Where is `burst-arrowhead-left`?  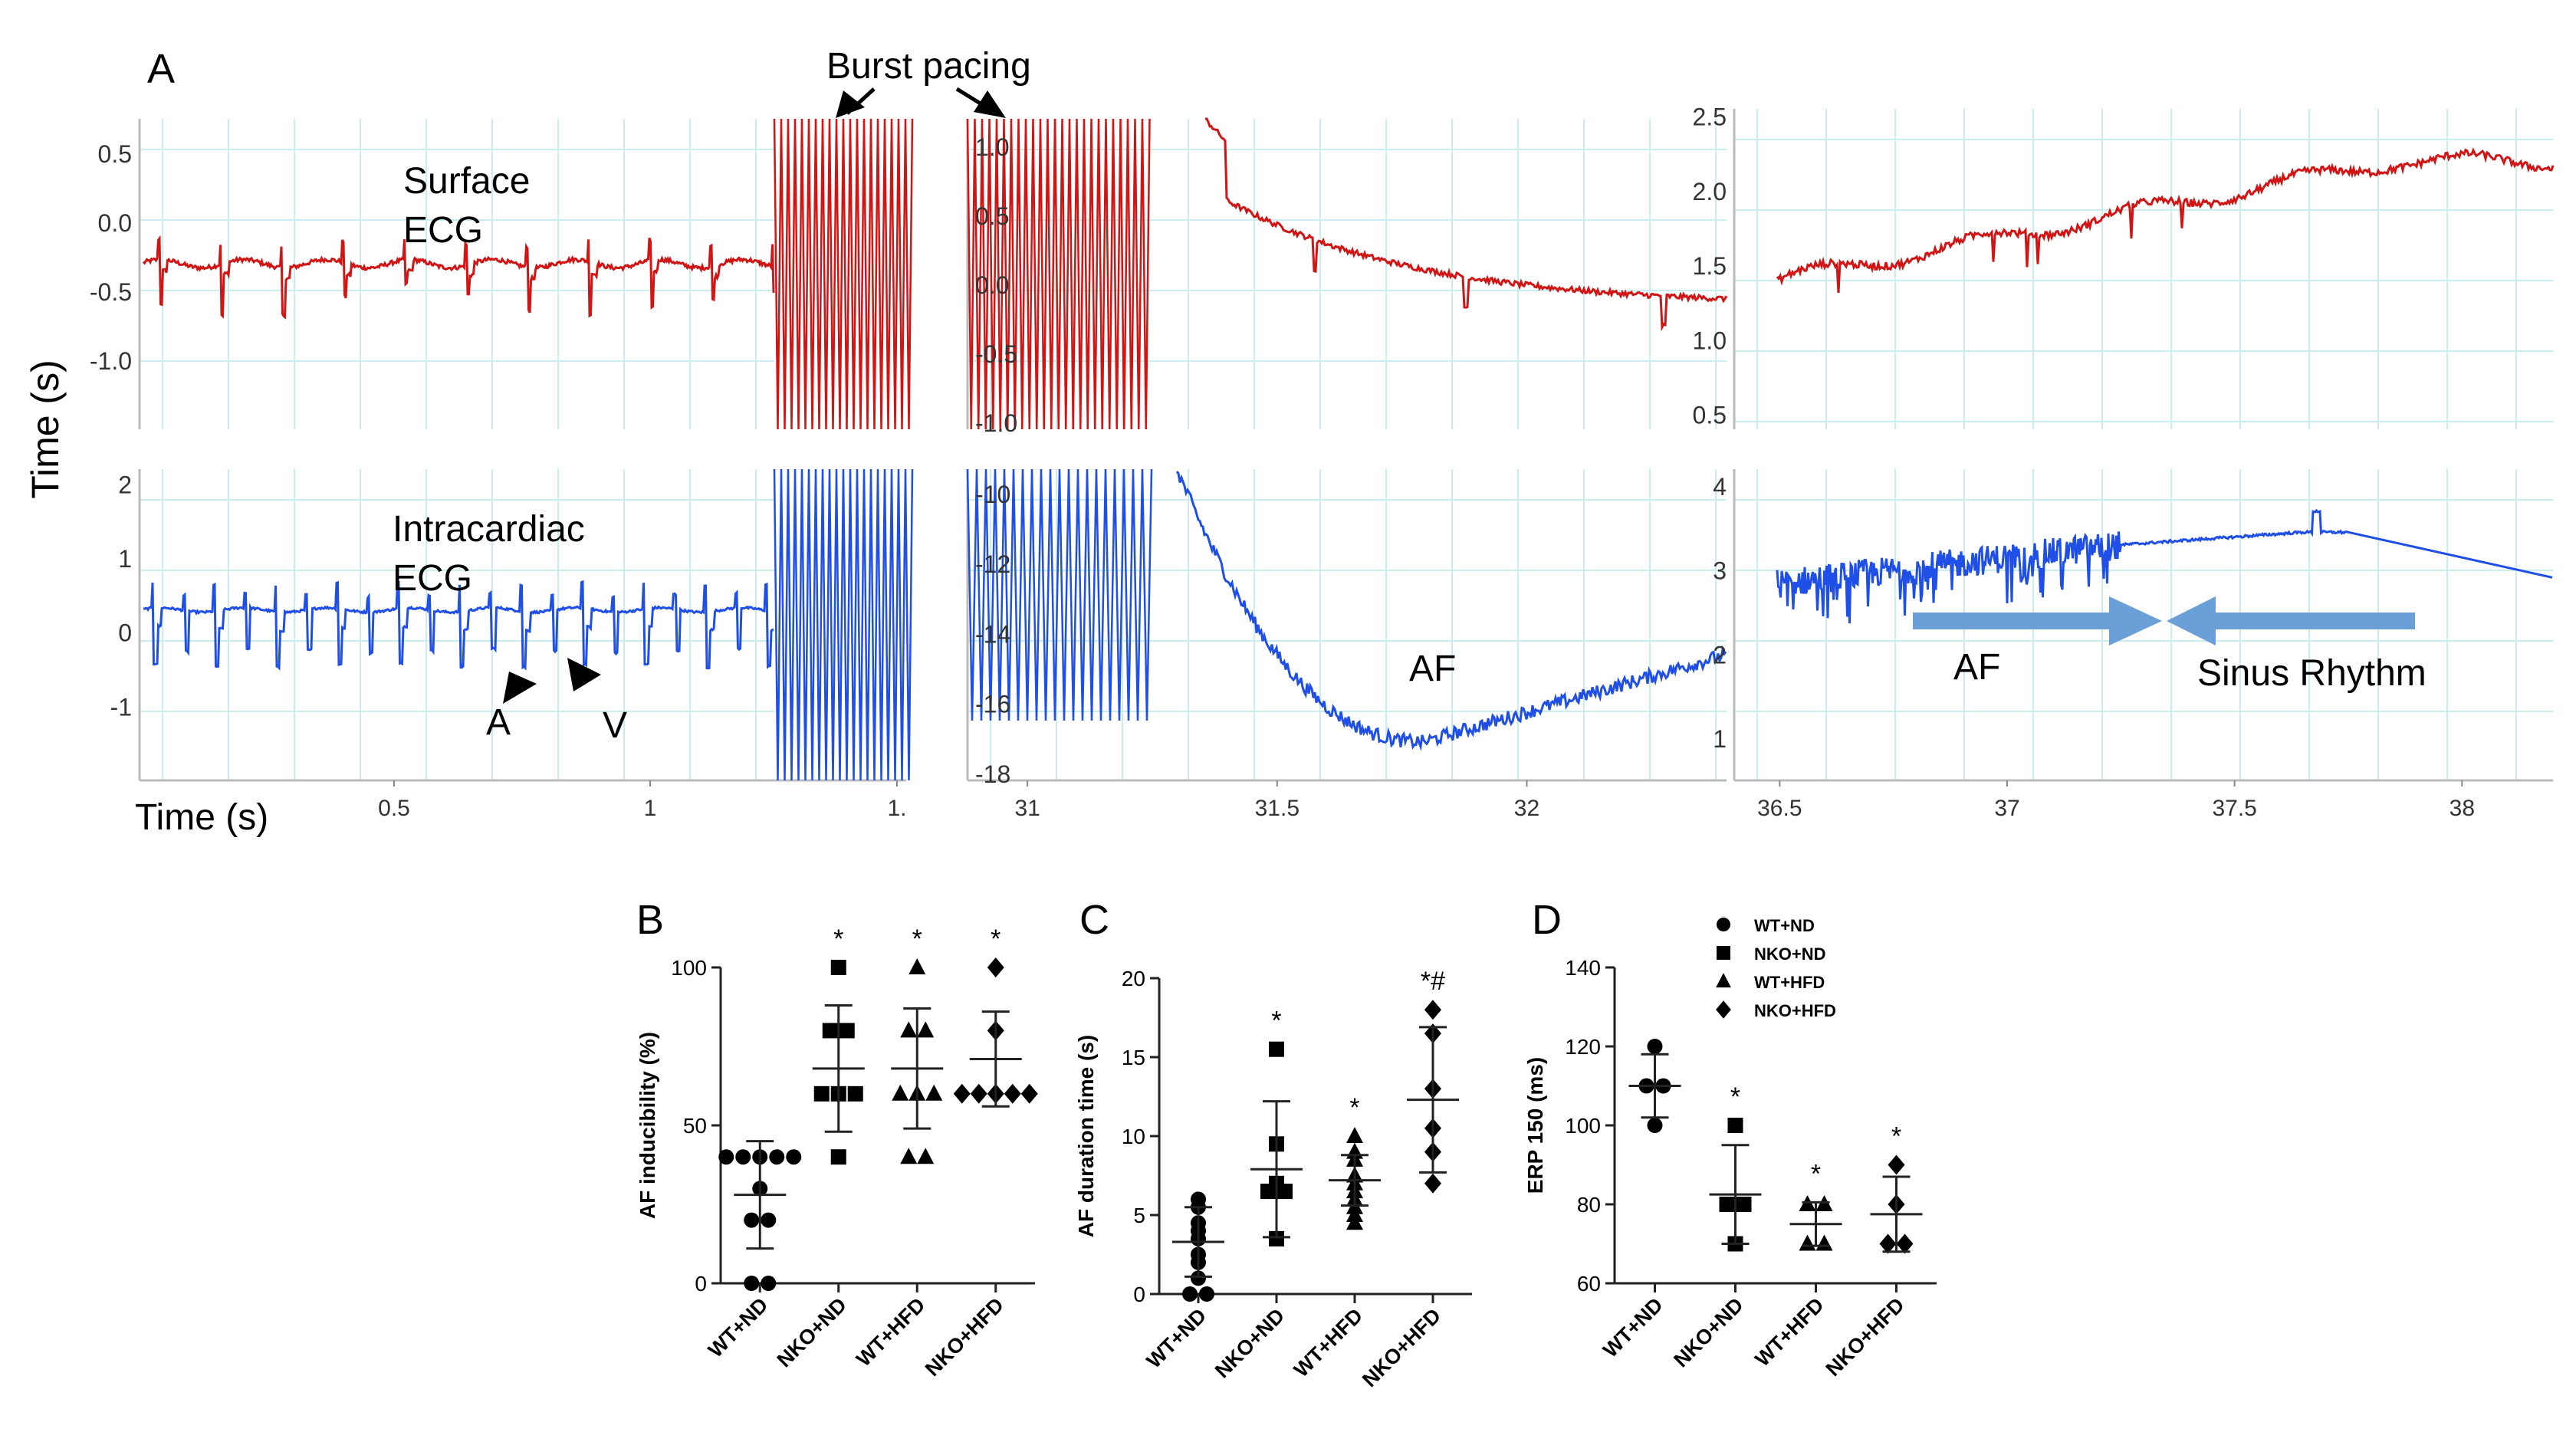
burst-arrowhead-left is located at coordinates (850, 104).